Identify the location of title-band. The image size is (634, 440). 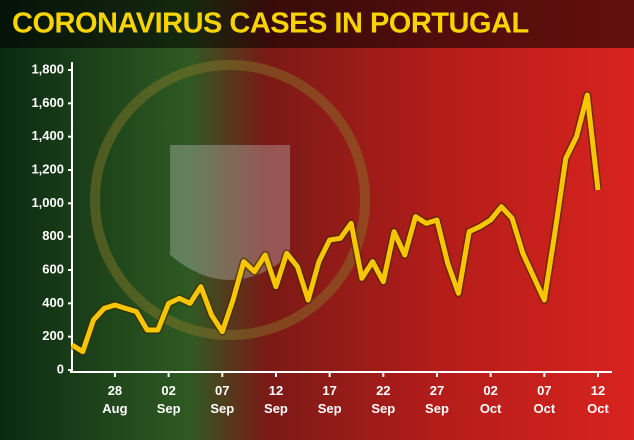
(317, 24).